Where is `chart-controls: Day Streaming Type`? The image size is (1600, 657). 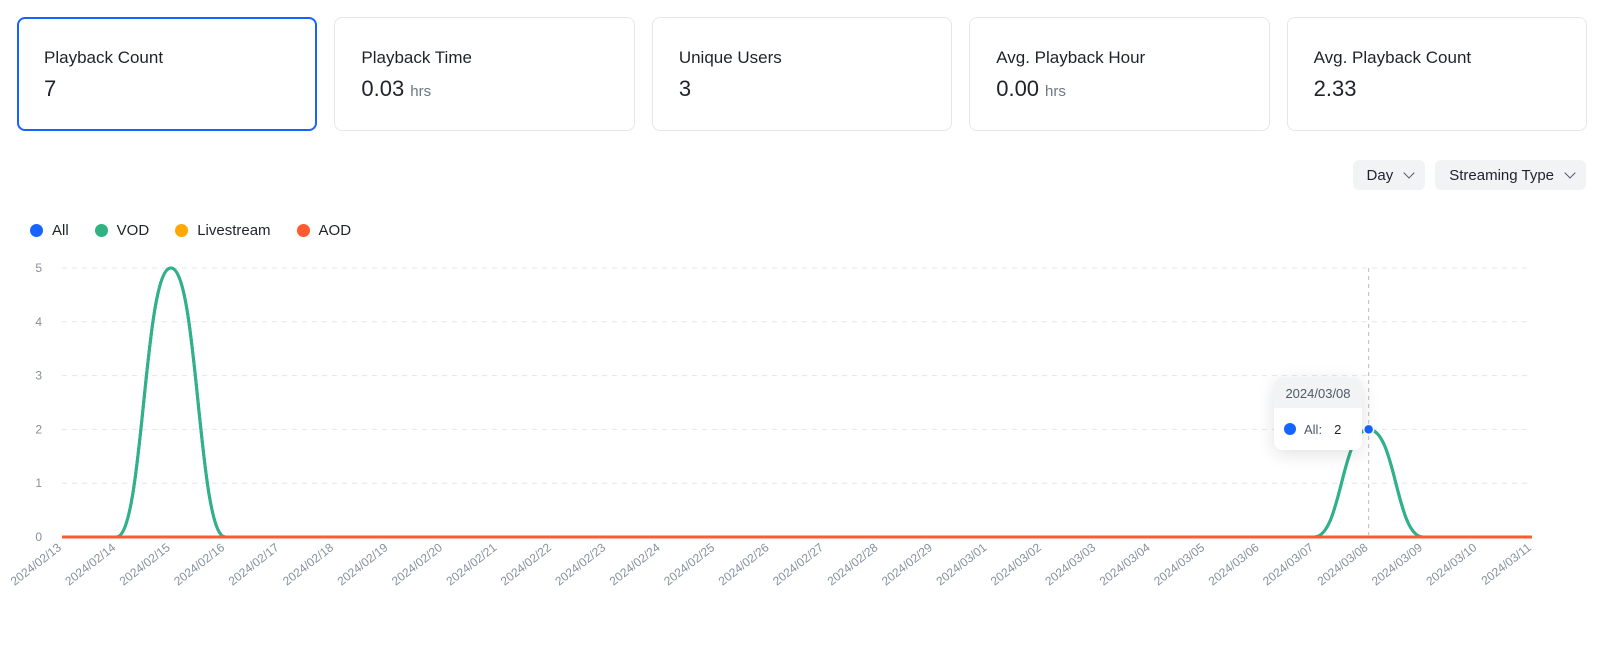 chart-controls: Day Streaming Type is located at coordinates (1469, 175).